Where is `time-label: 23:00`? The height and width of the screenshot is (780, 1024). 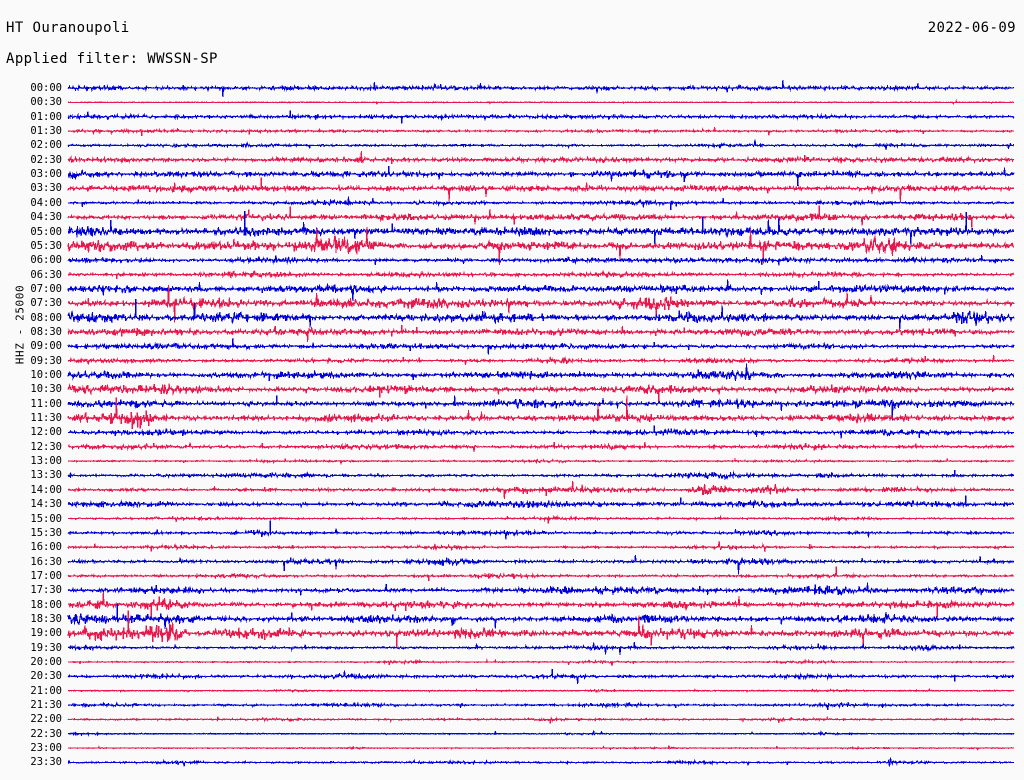
time-label: 23:00 is located at coordinates (46, 748).